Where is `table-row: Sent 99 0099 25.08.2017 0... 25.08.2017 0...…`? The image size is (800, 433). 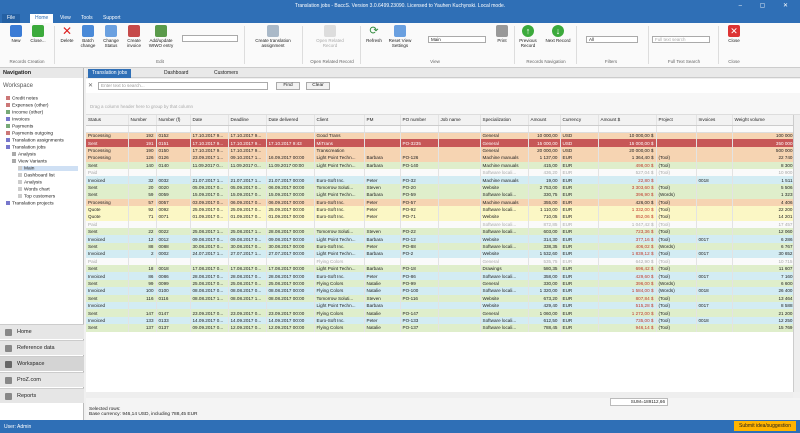
table-row: Sent 99 0099 25.08.2017 0... 25.08.2017 0...… is located at coordinates (439, 283).